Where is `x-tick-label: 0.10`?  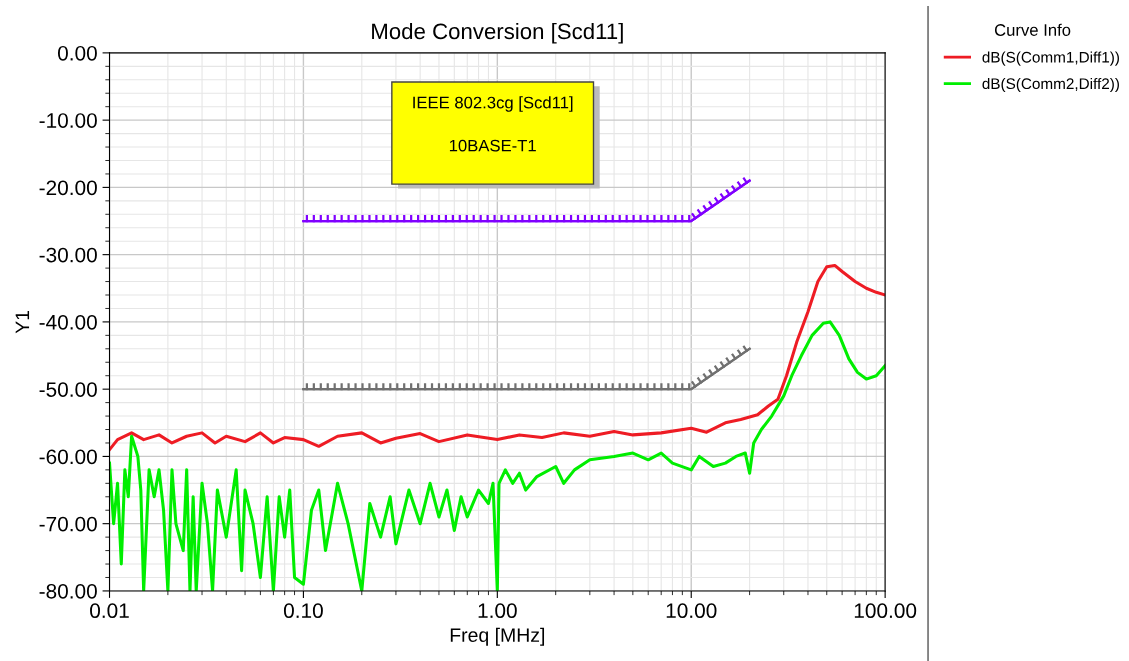
x-tick-label: 0.10 is located at coordinates (303, 611).